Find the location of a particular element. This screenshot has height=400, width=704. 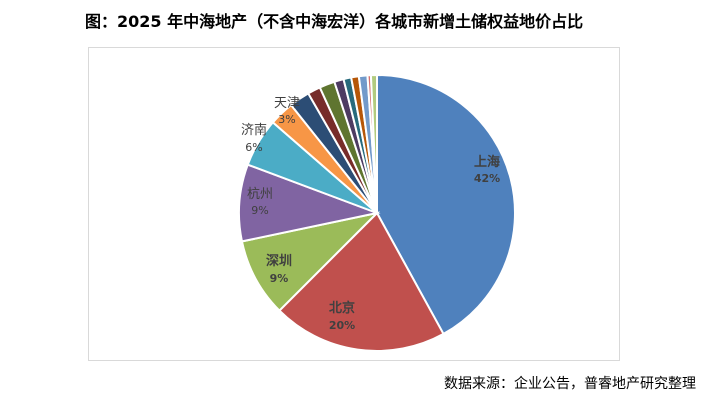

slice-percent: 6% is located at coordinates (253, 147).